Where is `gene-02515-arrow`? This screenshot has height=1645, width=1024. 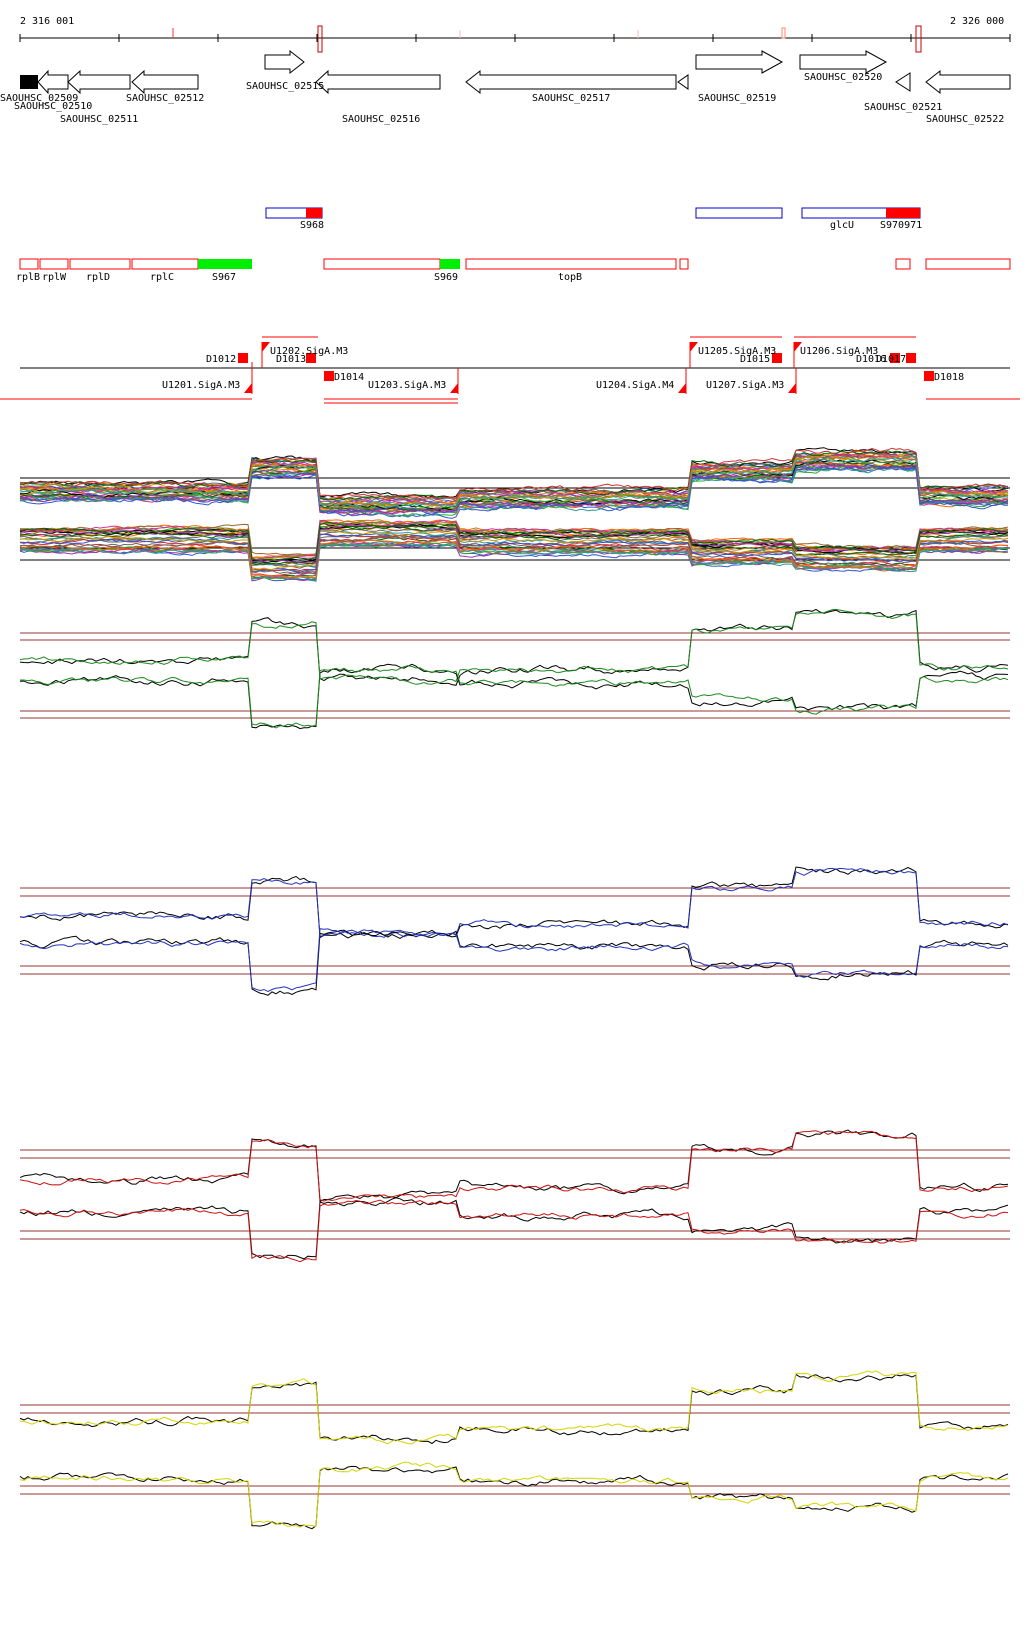 gene-02515-arrow is located at coordinates (284, 62).